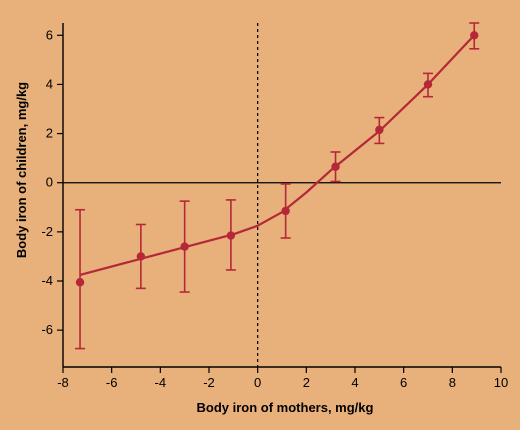 This screenshot has width=520, height=430. Describe the element at coordinates (49, 182) in the screenshot. I see `y-tick-label: 0` at that location.